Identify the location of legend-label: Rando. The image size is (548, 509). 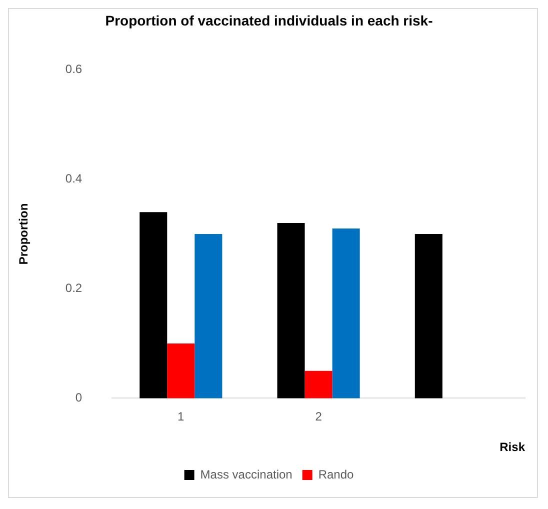
(336, 474).